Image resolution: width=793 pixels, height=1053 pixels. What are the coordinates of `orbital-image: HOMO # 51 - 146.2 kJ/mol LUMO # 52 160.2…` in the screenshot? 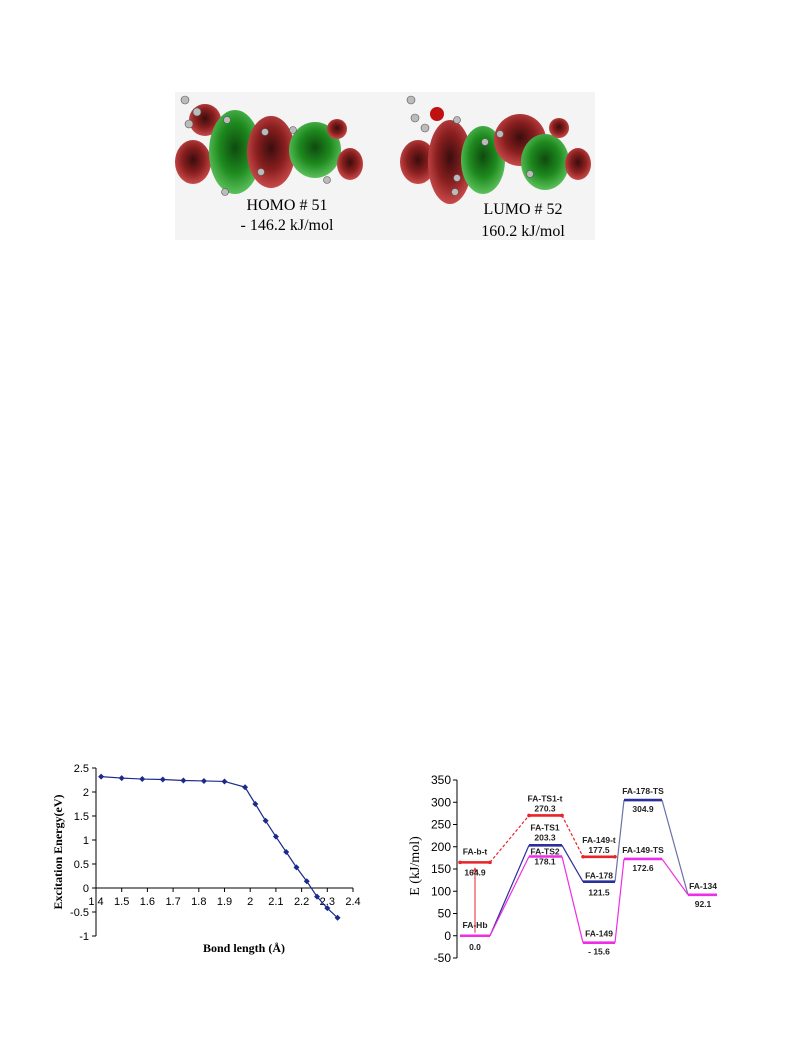 It's located at (385, 166).